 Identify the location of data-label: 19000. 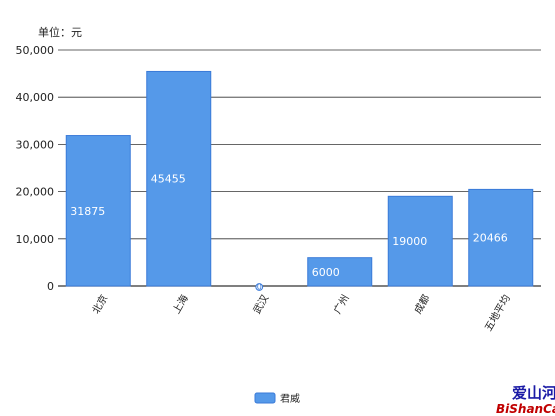
(409, 241).